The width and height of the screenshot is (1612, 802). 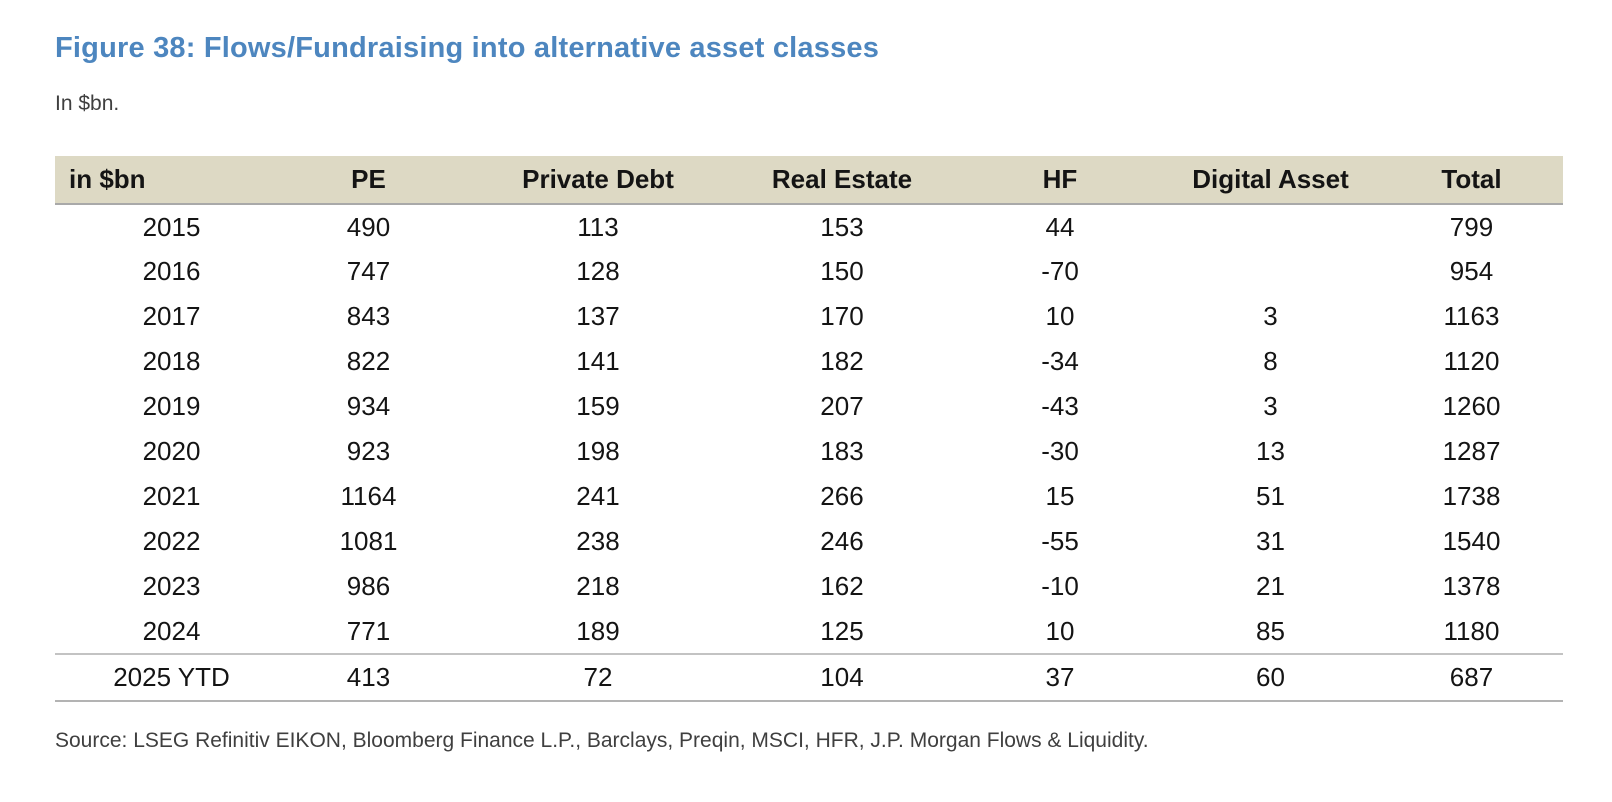 I want to click on value-cell: 747, so click(x=368, y=271).